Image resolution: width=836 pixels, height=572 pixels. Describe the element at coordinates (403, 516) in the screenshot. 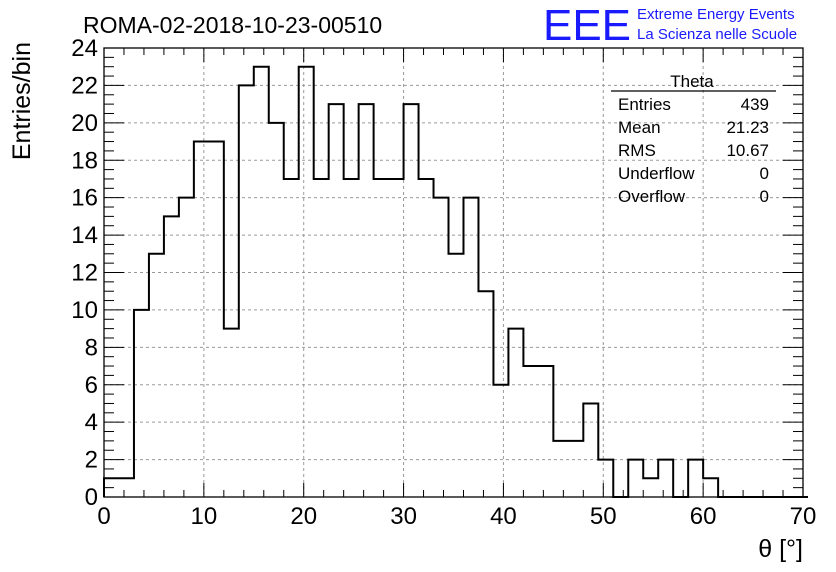

I see `x-tick-label-3: 30` at that location.